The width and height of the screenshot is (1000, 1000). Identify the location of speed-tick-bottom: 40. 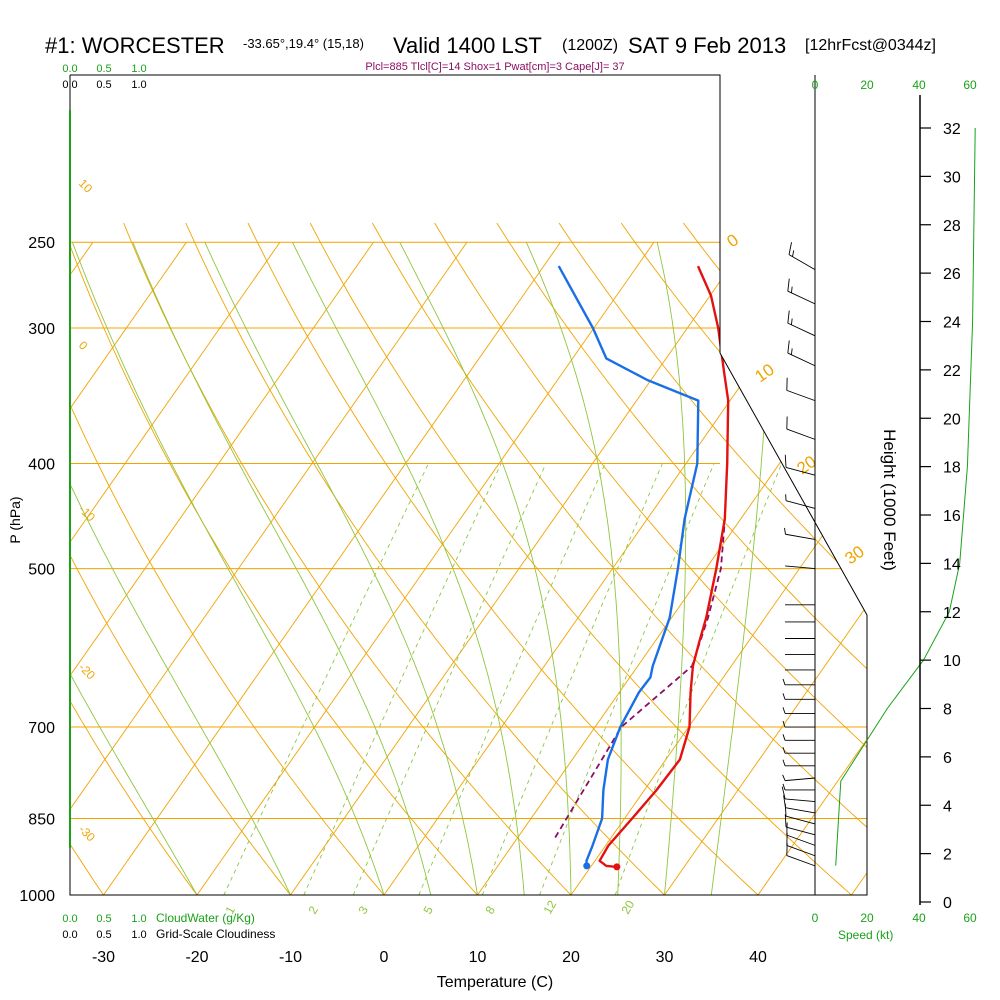
(919, 918).